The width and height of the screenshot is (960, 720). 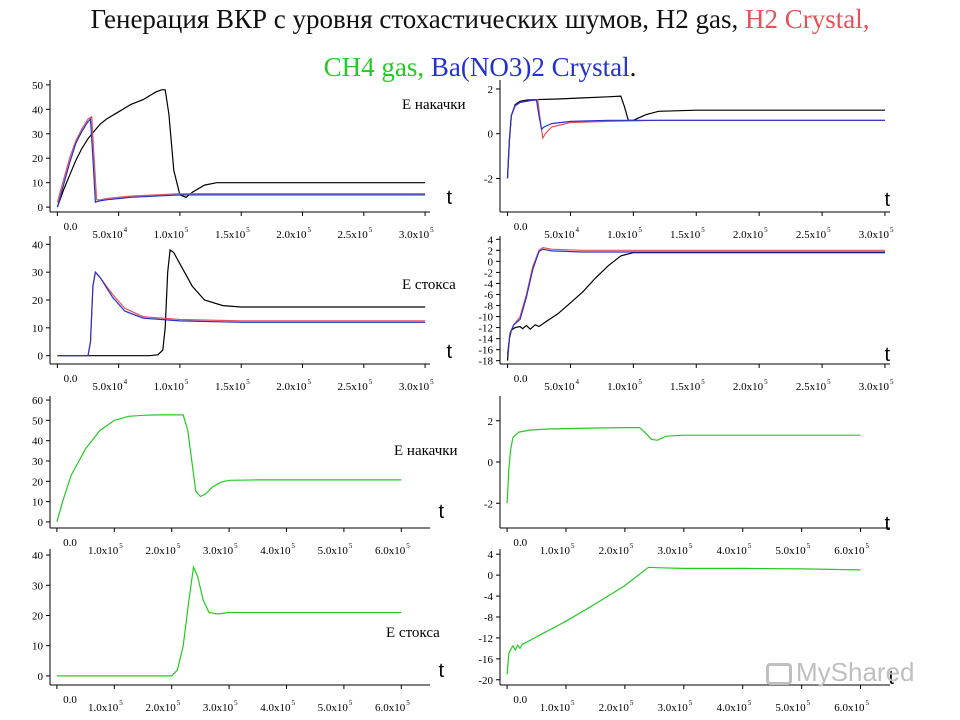 I want to click on y-tick-label-r3l: 60, so click(x=38, y=401).